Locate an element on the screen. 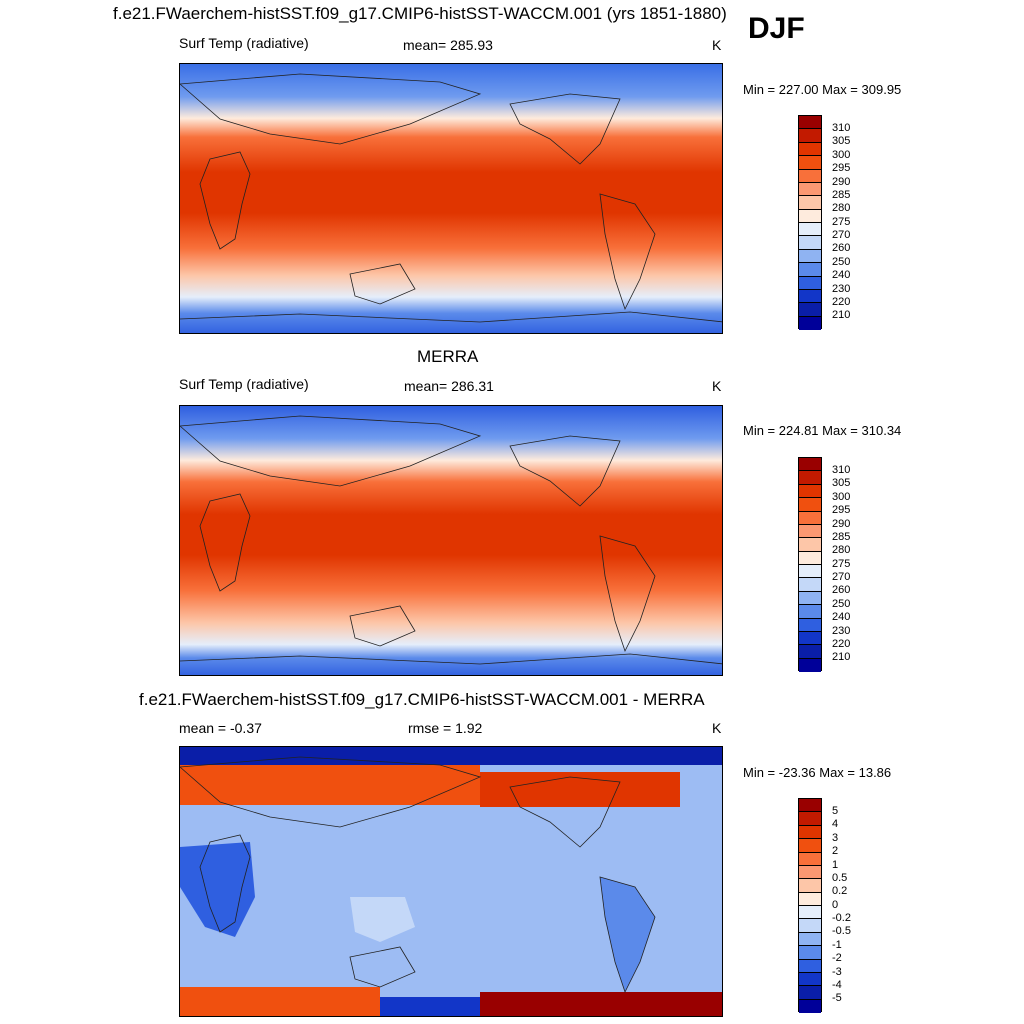  panel2-variable: Surf Temp (radiative) is located at coordinates (244, 384).